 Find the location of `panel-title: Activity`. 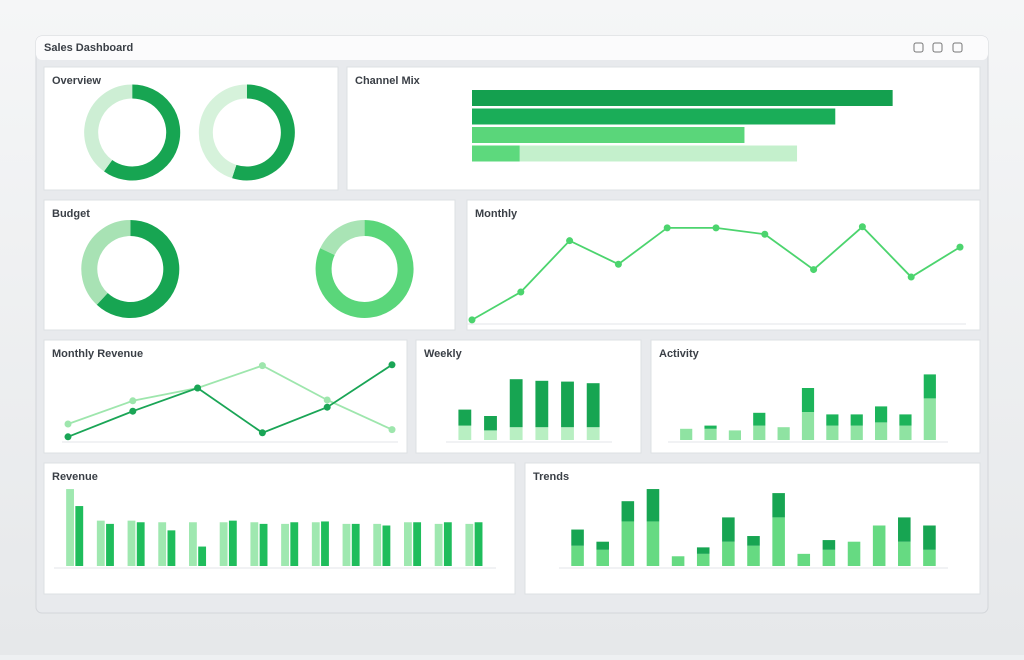

panel-title: Activity is located at coordinates (679, 354).